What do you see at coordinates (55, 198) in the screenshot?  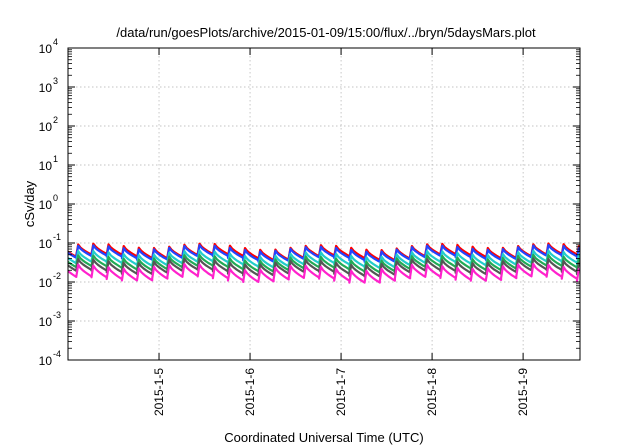 I see `y-tick-exponent: 0` at bounding box center [55, 198].